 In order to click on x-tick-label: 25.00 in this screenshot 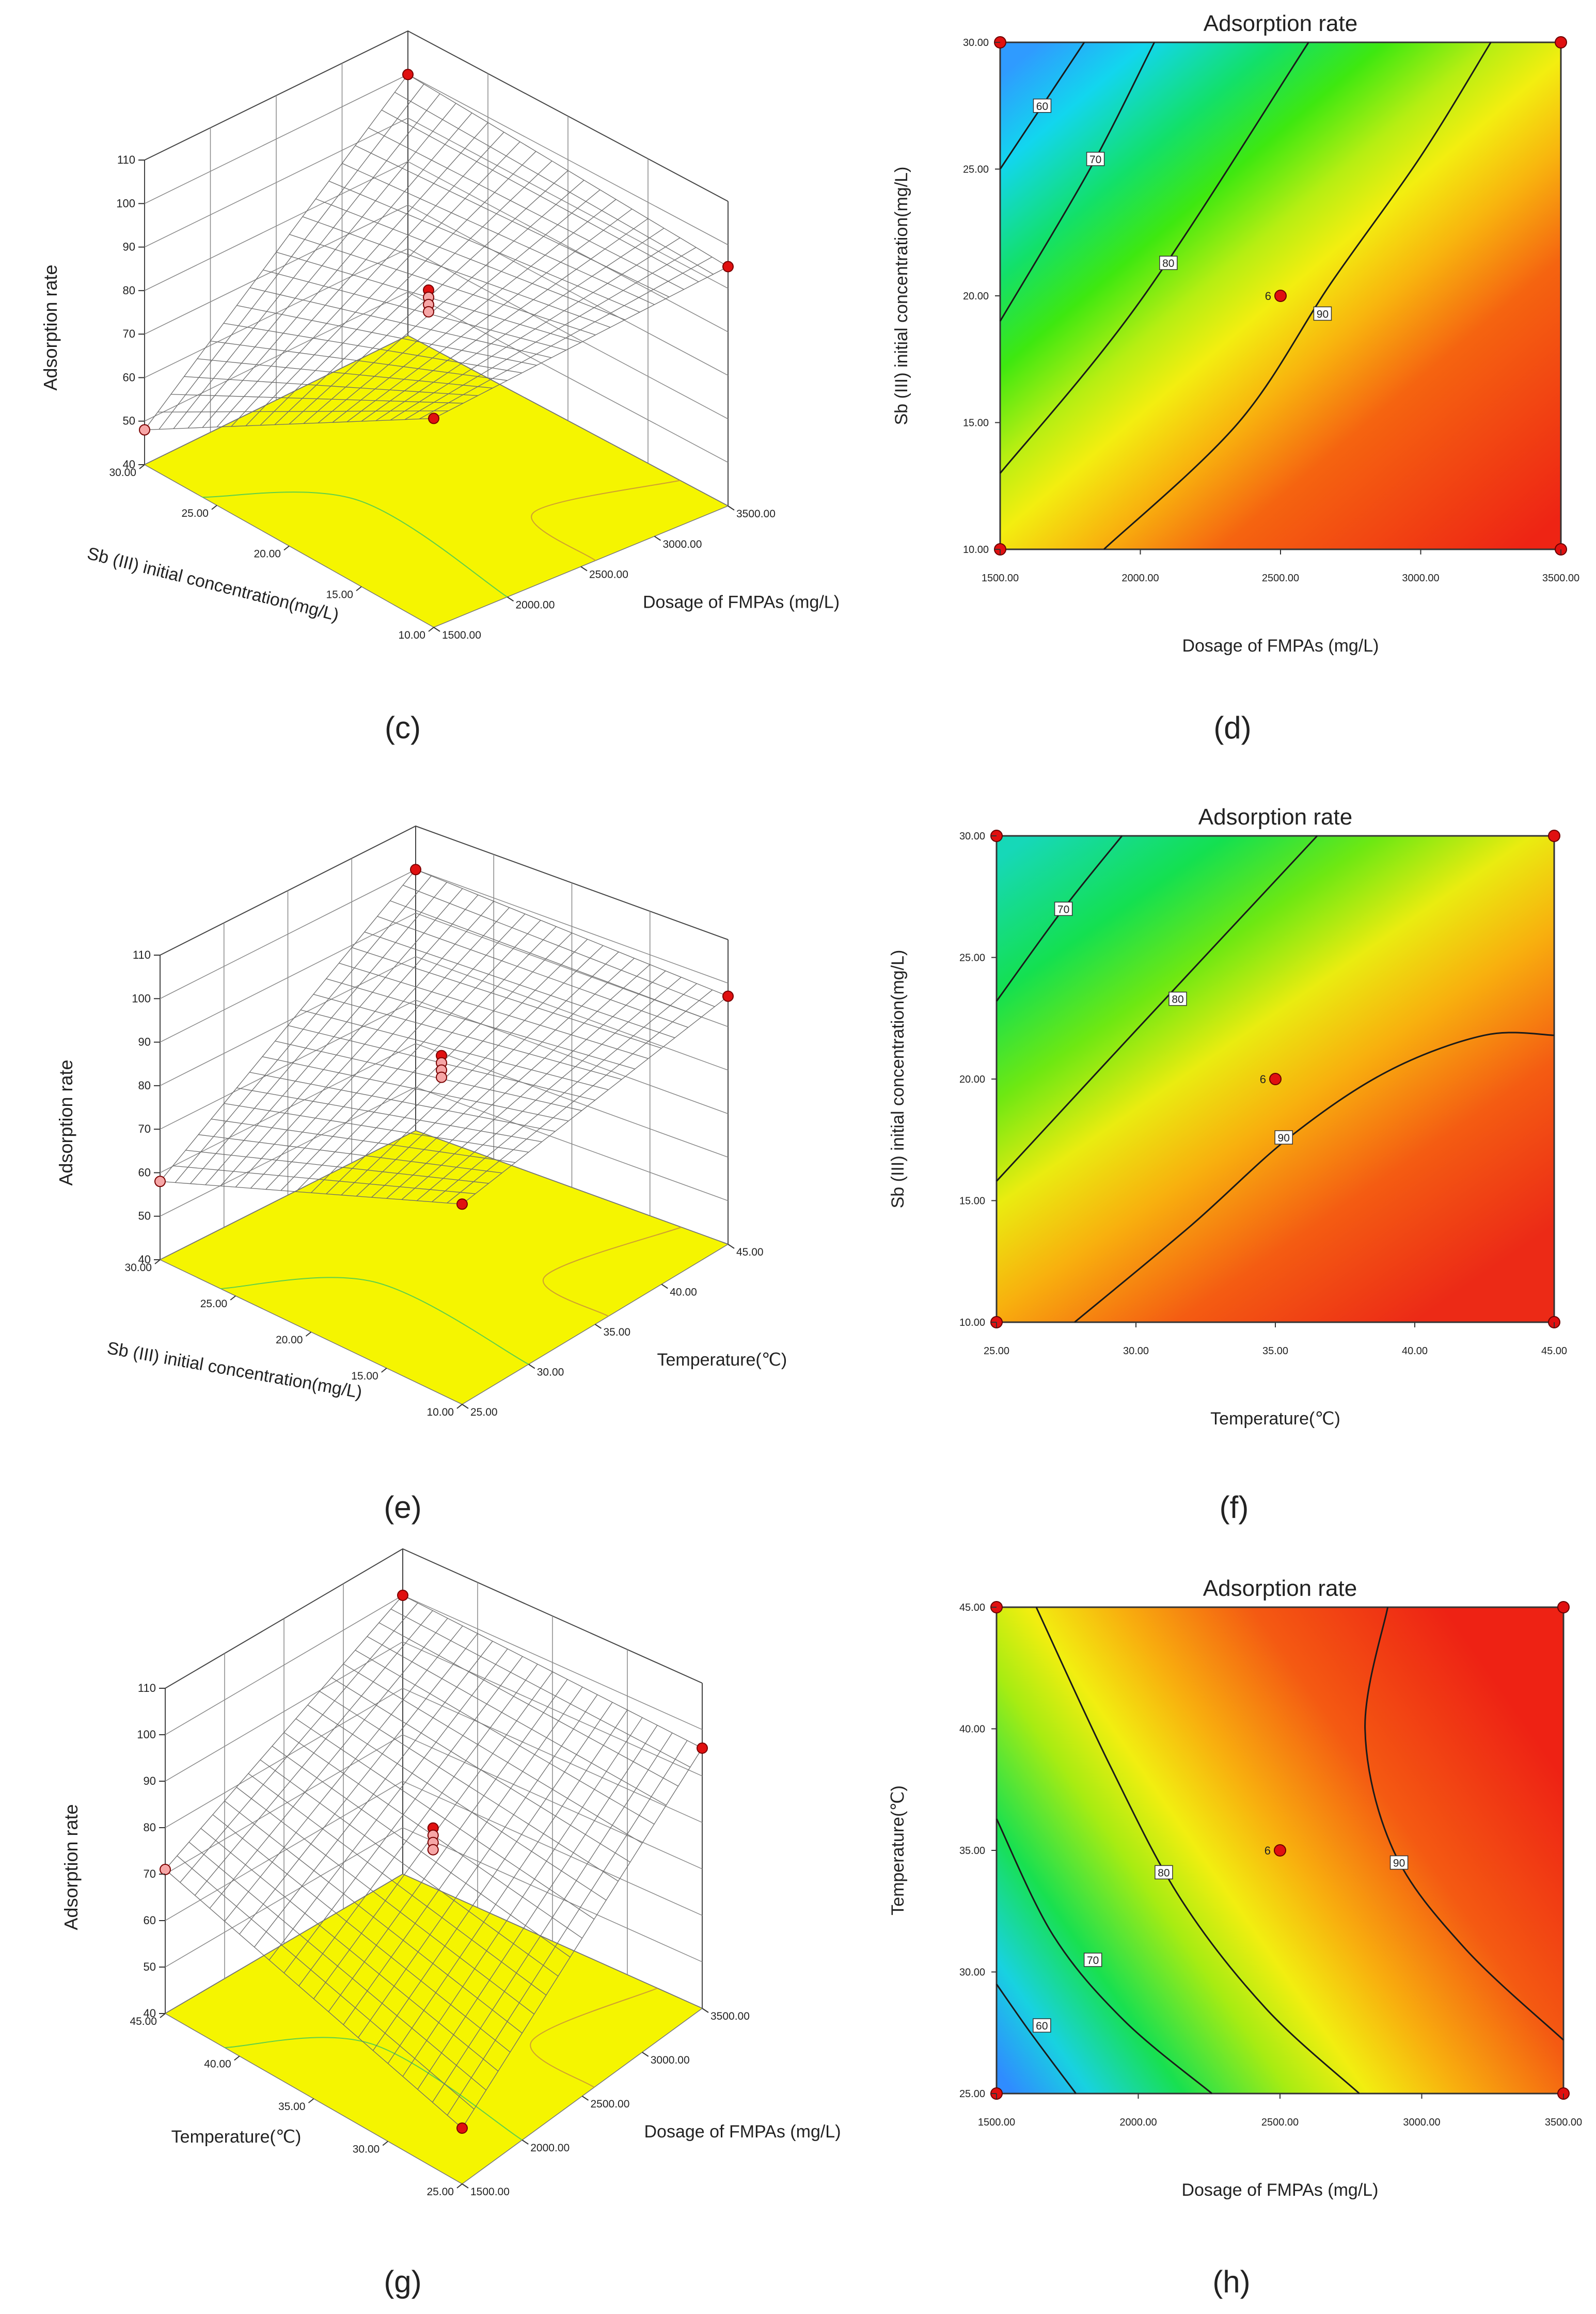, I will do `click(996, 1351)`.